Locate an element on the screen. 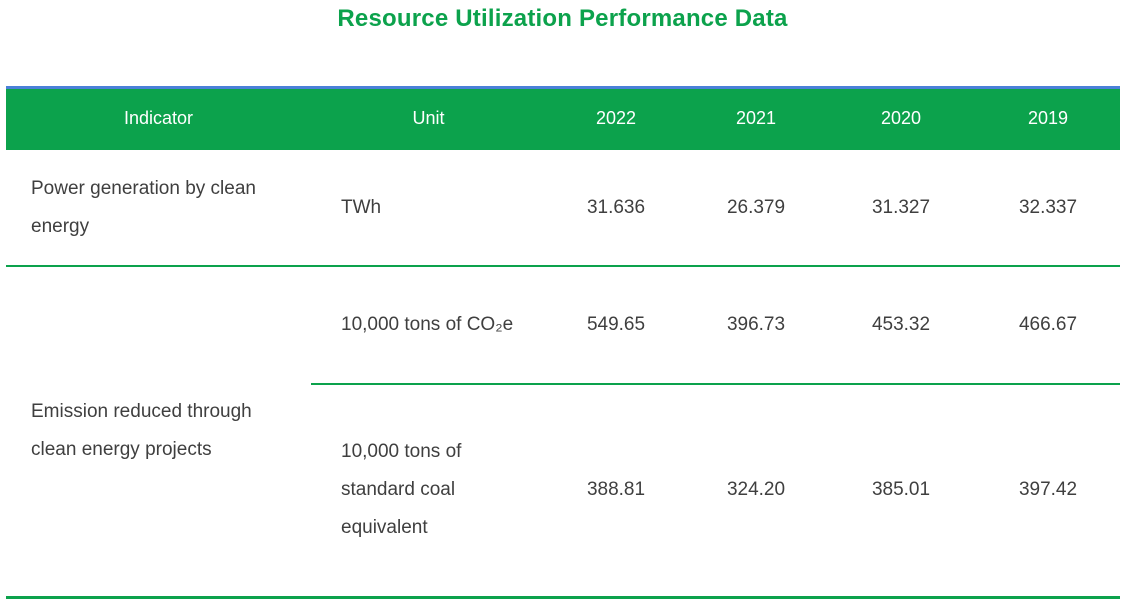 The image size is (1125, 608). header-cell-2022: 2022 is located at coordinates (616, 118).